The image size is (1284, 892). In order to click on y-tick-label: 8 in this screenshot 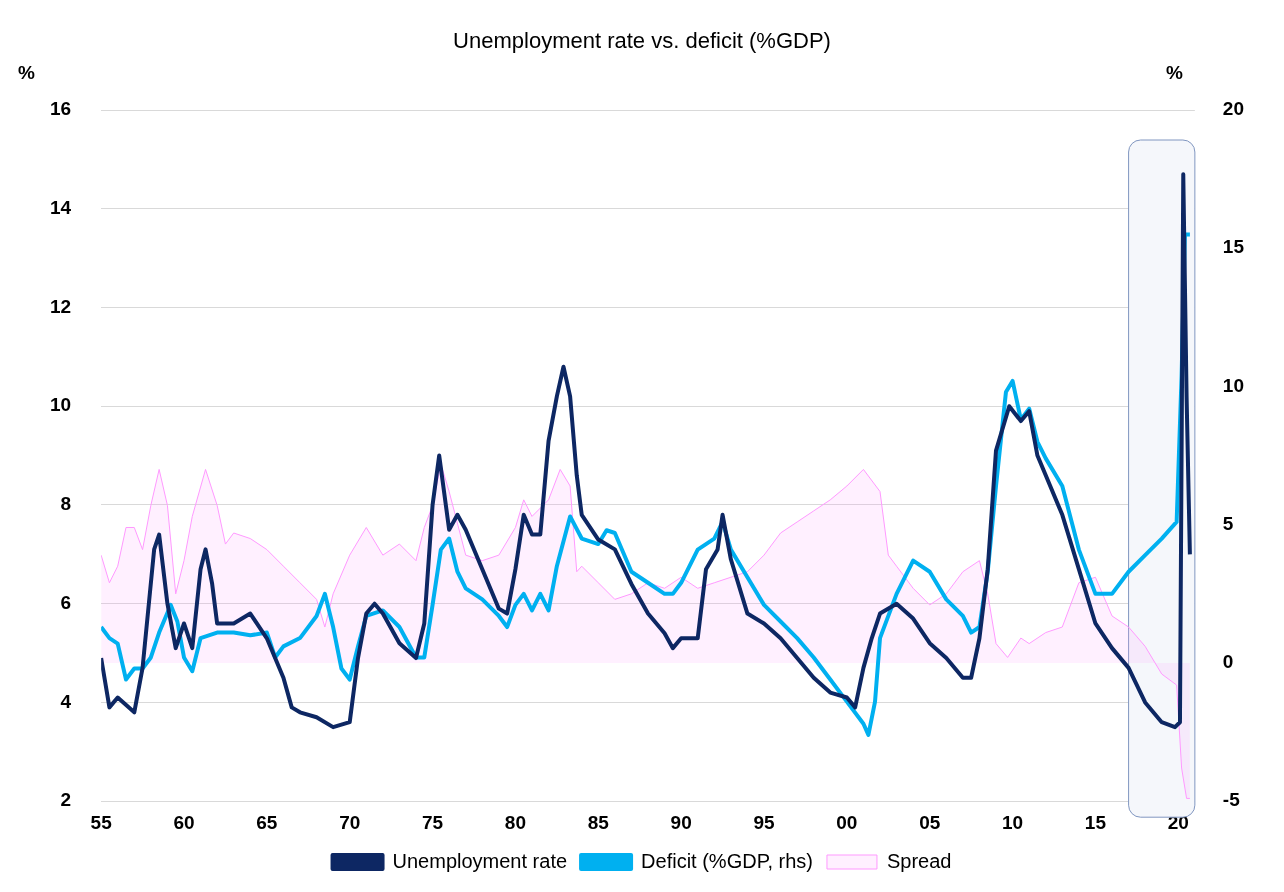, I will do `click(66, 504)`.